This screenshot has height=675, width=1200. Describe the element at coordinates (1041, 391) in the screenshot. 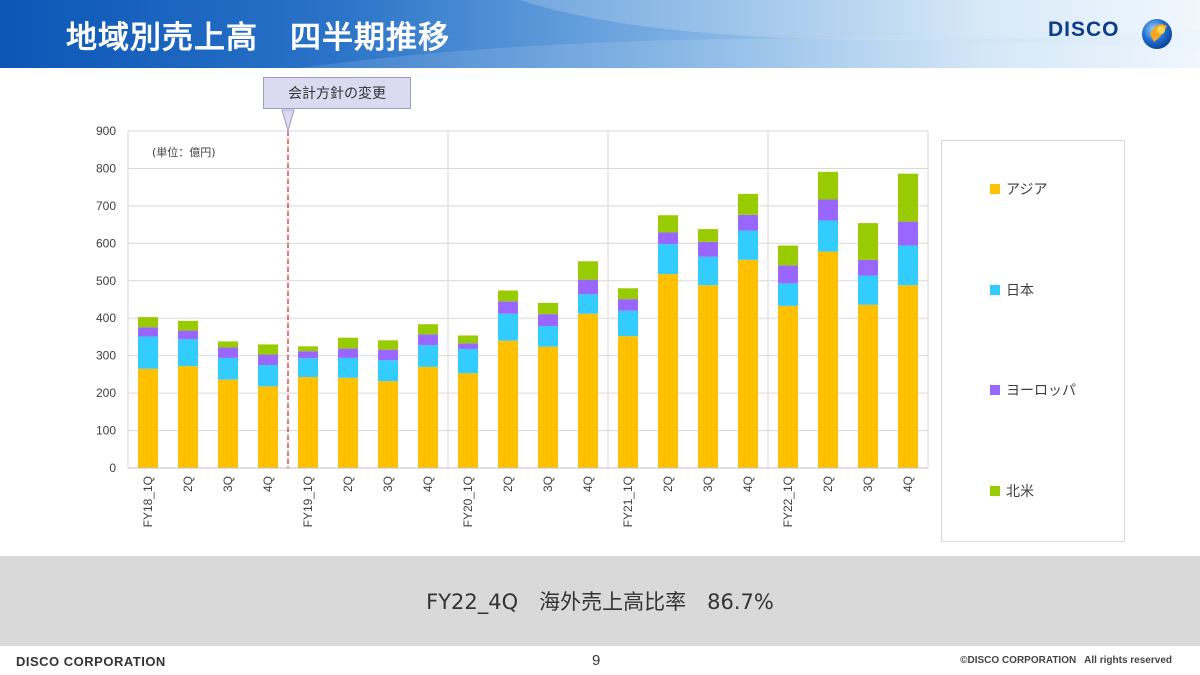

I see `legend-label-europe: ヨーロッパ` at that location.